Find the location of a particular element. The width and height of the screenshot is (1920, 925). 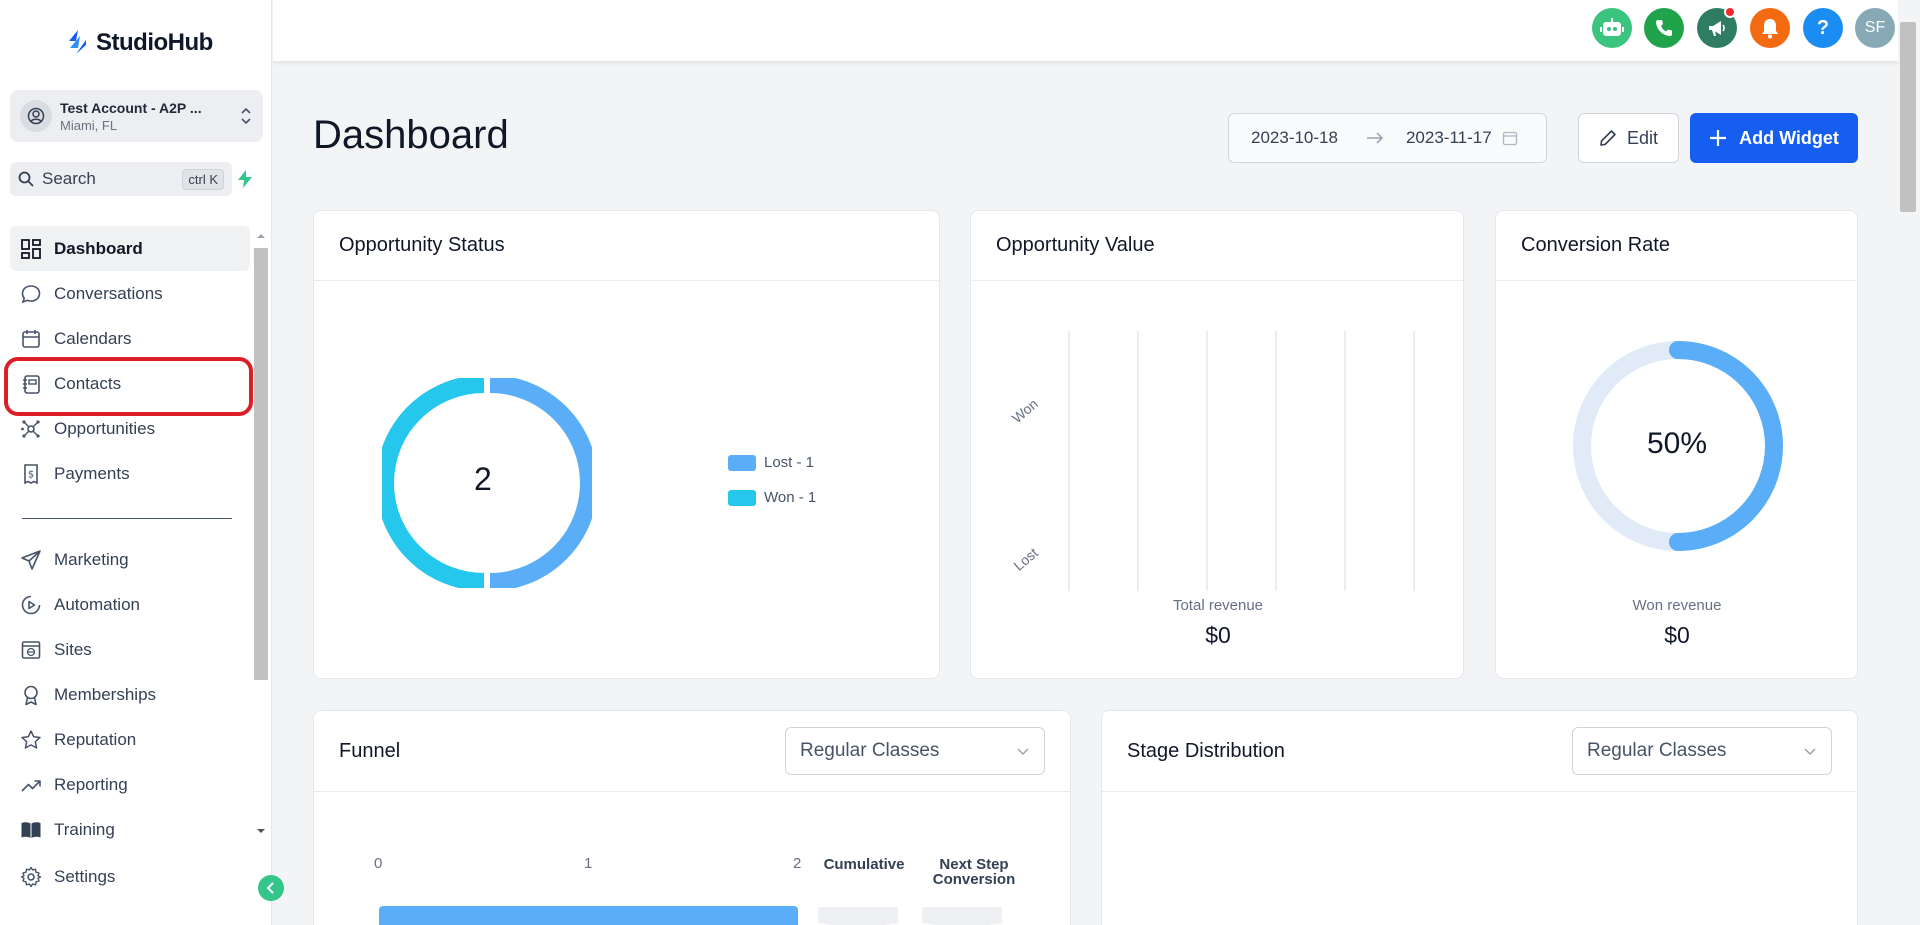

search-label: Search is located at coordinates (69, 178).